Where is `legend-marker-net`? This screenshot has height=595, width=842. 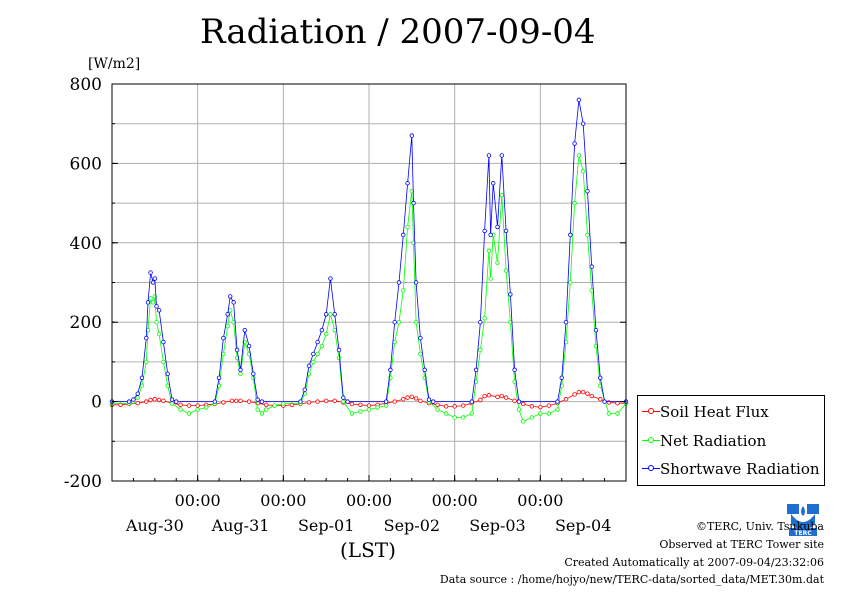
legend-marker-net is located at coordinates (651, 440).